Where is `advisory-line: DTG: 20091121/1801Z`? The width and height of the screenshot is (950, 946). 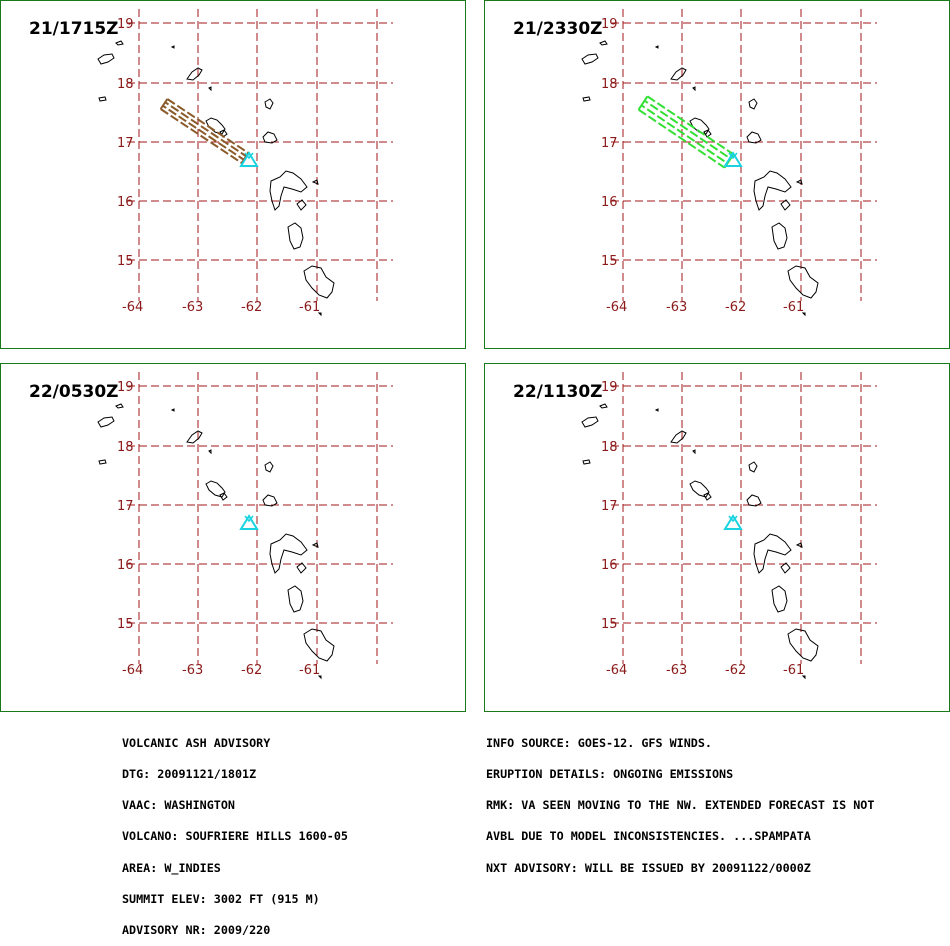 advisory-line: DTG: 20091121/1801Z is located at coordinates (189, 774).